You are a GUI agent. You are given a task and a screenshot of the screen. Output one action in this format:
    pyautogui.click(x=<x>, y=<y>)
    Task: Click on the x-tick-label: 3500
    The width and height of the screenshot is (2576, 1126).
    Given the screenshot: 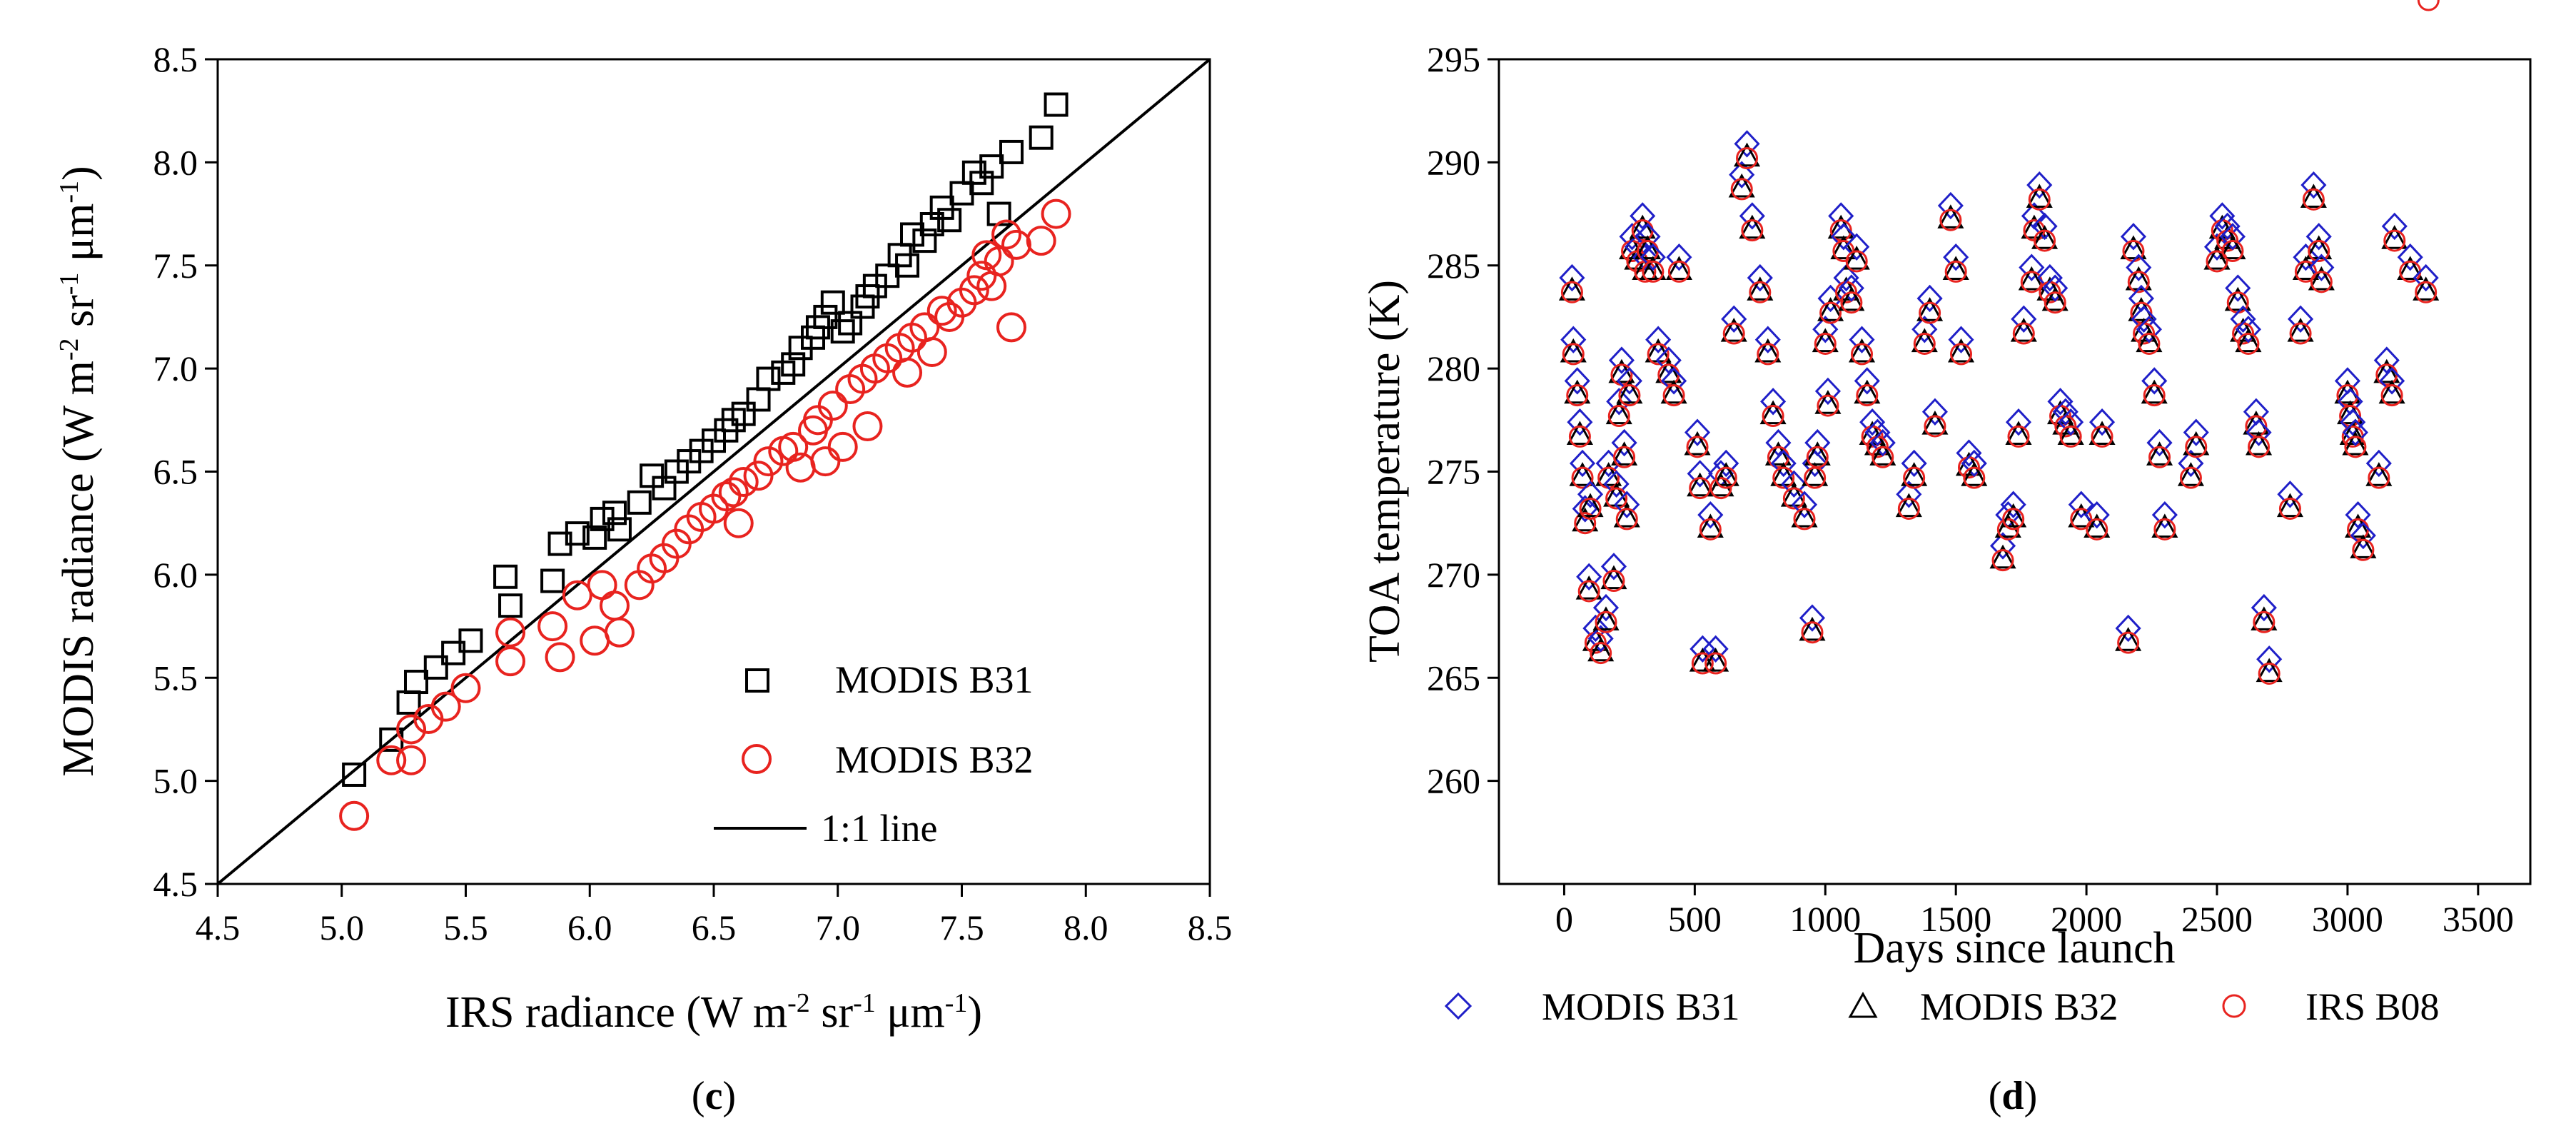 What is the action you would take?
    pyautogui.click(x=2478, y=919)
    